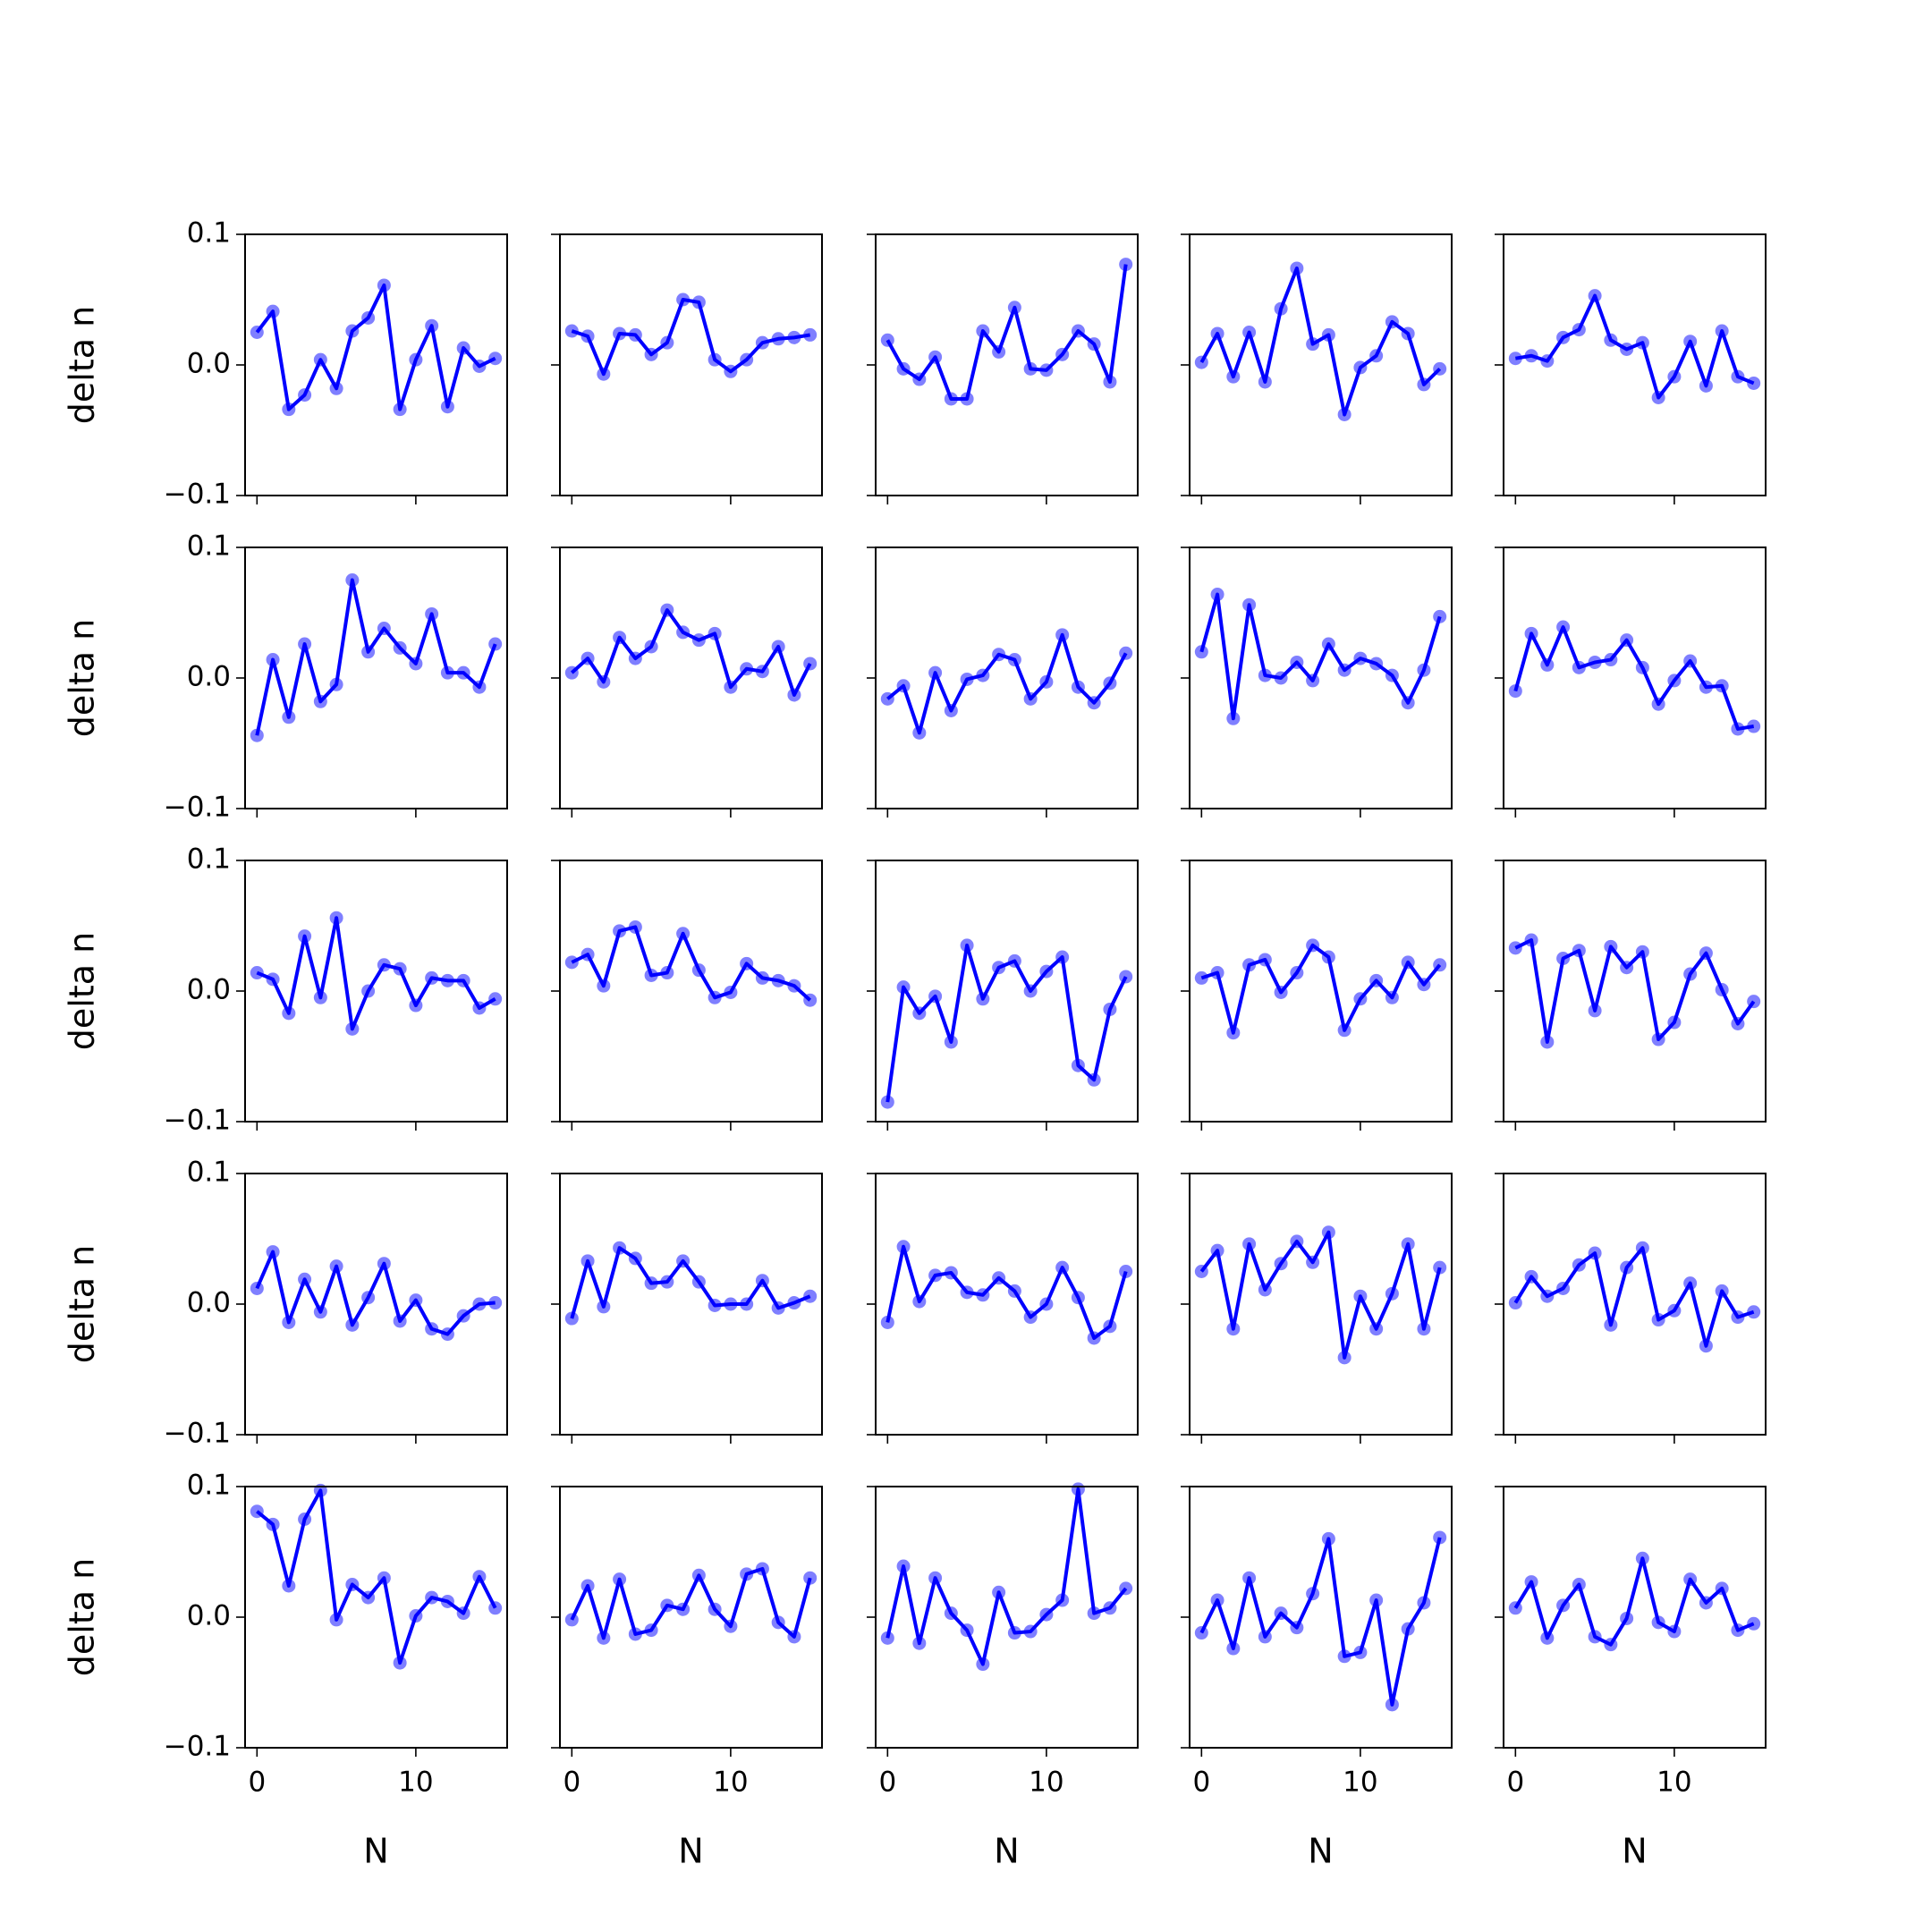 The width and height of the screenshot is (1932, 1932). Describe the element at coordinates (209, 677) in the screenshot. I see `y-tick-label: 0.0` at that location.